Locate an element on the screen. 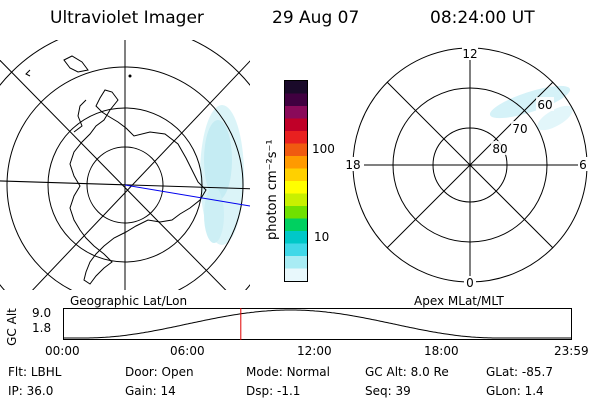  param-glat-label: GLat: is located at coordinates (502, 372).